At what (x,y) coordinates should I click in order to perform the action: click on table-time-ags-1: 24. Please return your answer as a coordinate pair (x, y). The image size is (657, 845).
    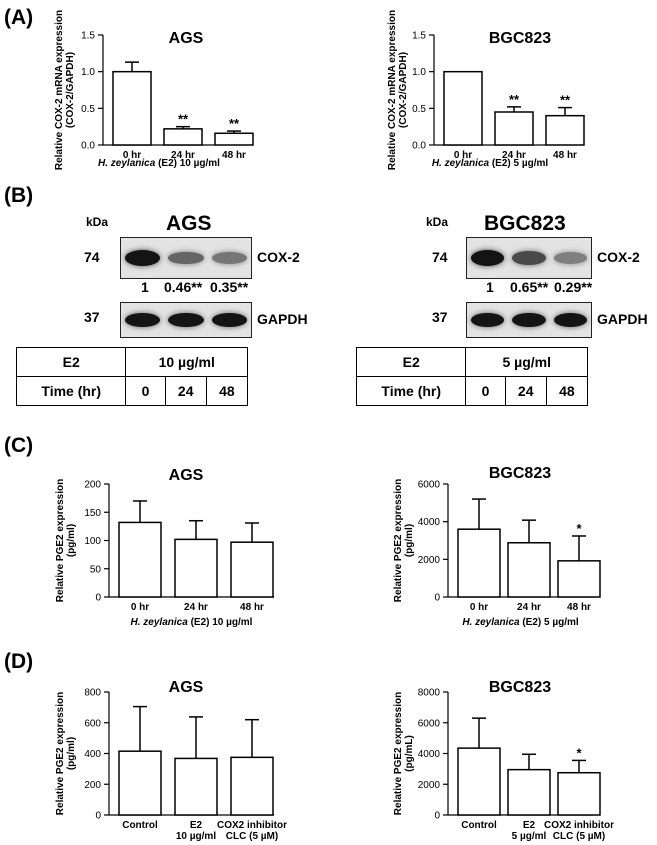
    Looking at the image, I should click on (185, 391).